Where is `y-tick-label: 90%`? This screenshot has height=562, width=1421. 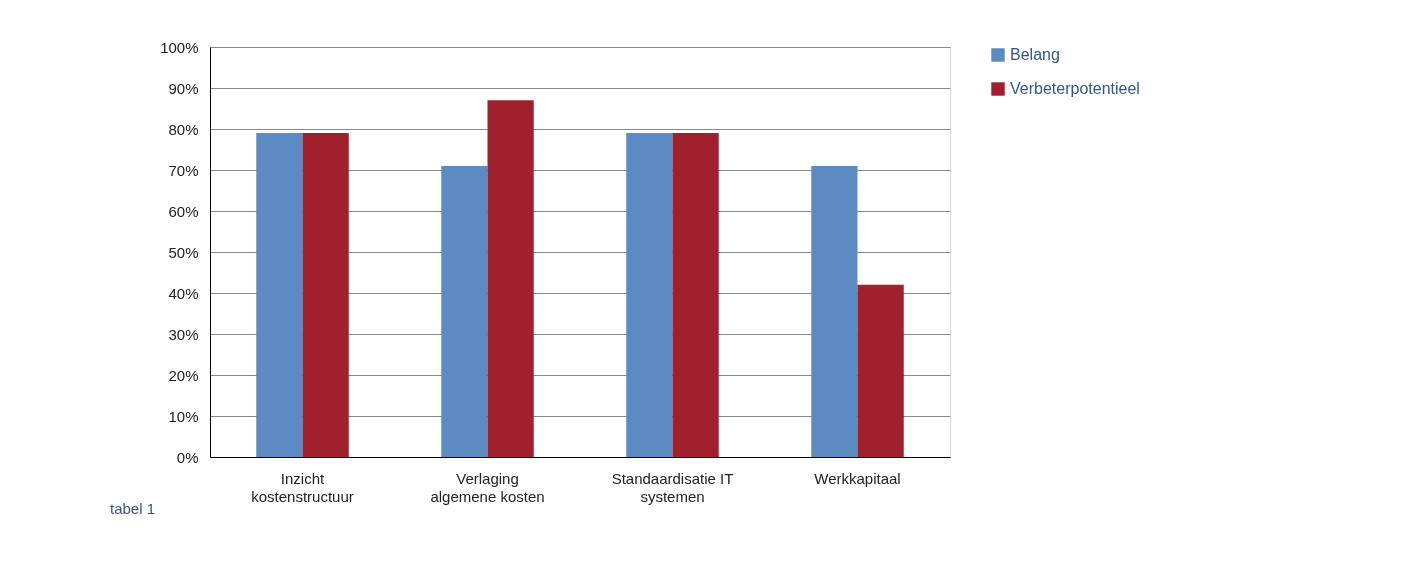 y-tick-label: 90% is located at coordinates (183, 88).